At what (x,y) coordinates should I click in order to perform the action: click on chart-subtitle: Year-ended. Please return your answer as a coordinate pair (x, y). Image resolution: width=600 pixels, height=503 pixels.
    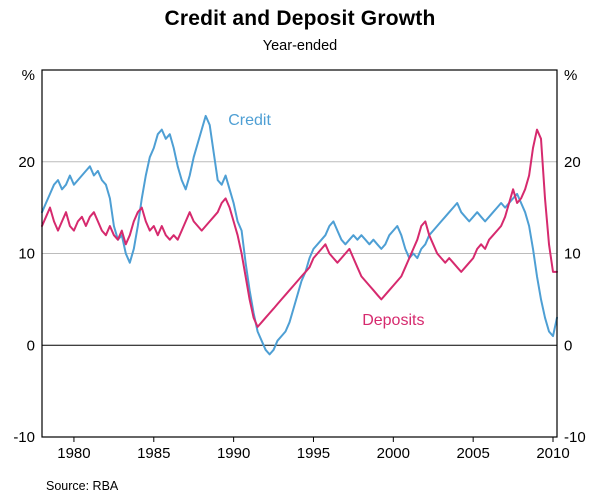
    Looking at the image, I should click on (300, 46).